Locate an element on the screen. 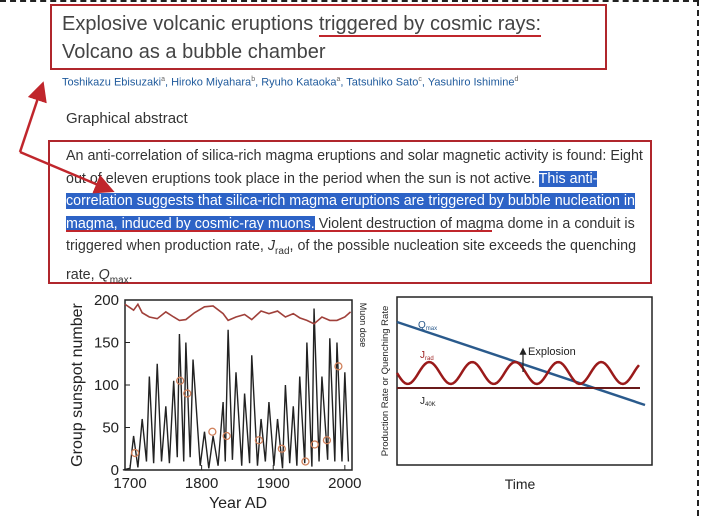 This screenshot has width=703, height=520. sunspot-line is located at coordinates (236, 389).